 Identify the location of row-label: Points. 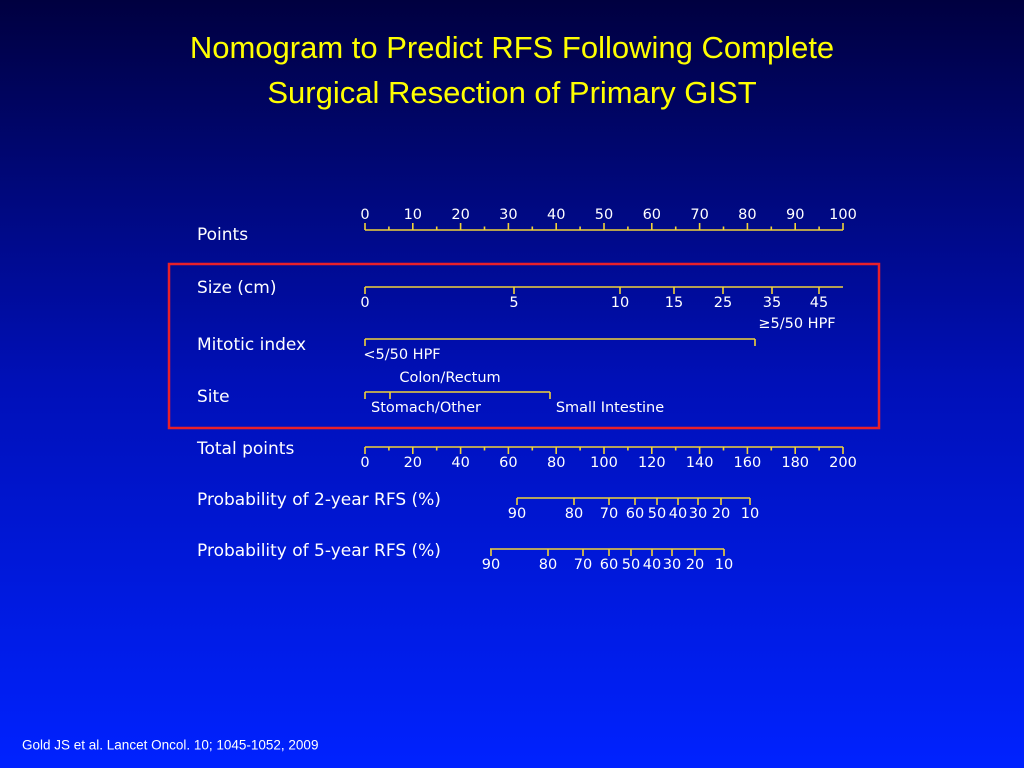
(222, 235).